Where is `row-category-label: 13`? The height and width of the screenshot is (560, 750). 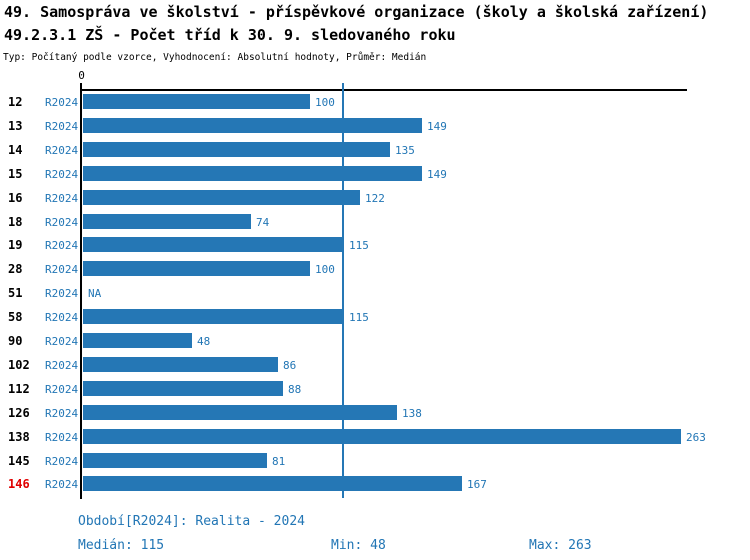 row-category-label: 13 is located at coordinates (15, 126).